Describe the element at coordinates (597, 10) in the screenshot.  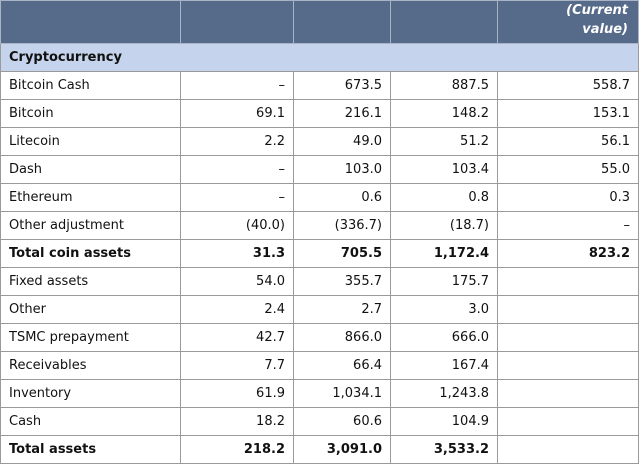
I see `current-value-line1: (Current` at that location.